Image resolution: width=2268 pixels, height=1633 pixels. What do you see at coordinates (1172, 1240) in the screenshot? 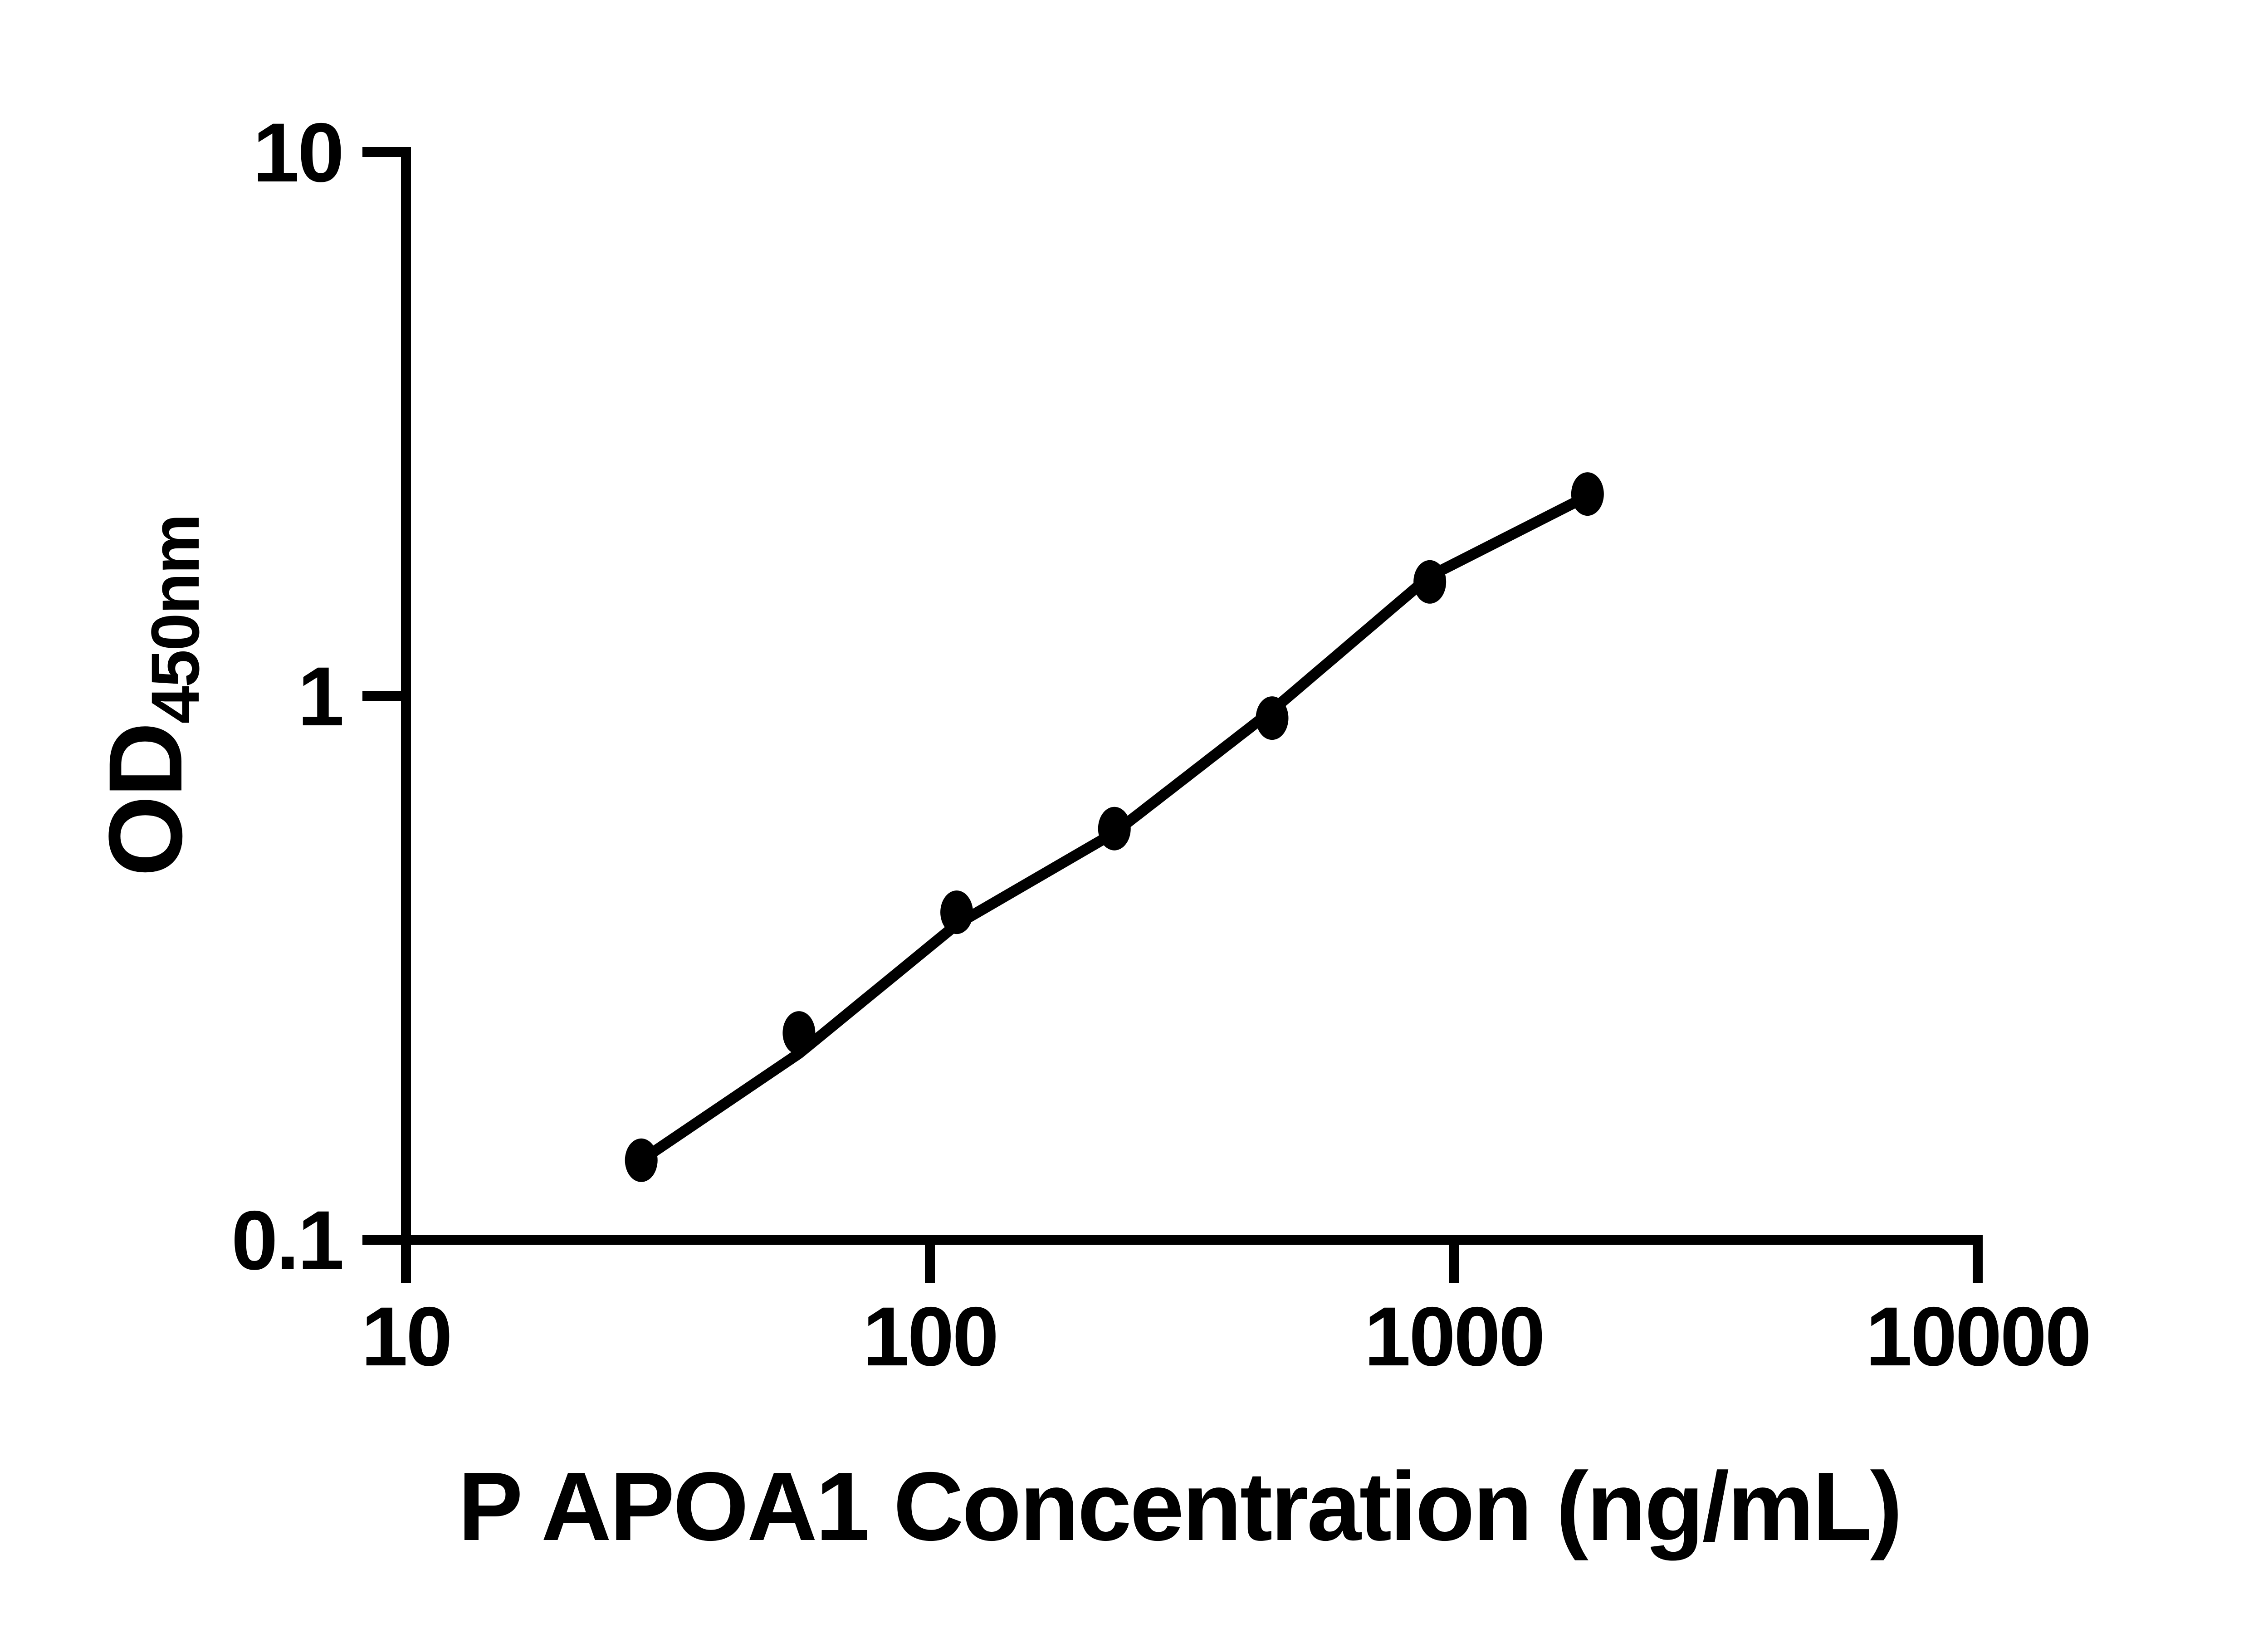
I see `x-axis-line` at bounding box center [1172, 1240].